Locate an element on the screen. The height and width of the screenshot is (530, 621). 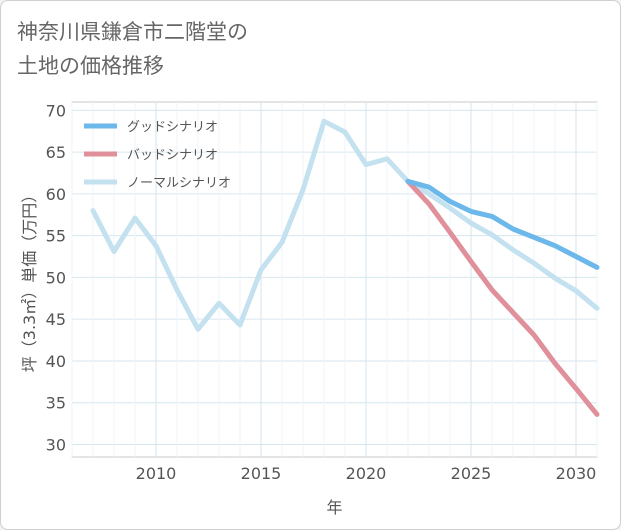
x-tick-label: 2030 is located at coordinates (576, 473).